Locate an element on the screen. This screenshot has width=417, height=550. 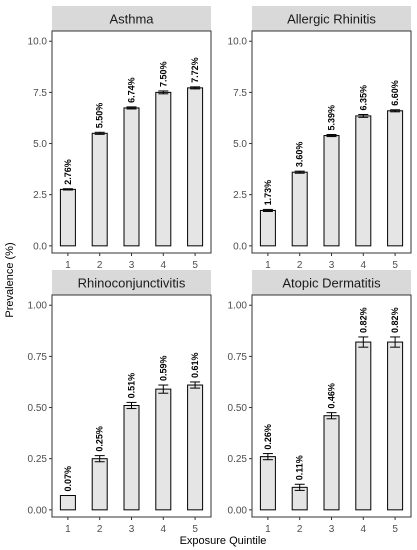
data-label: 6.60% is located at coordinates (395, 93).